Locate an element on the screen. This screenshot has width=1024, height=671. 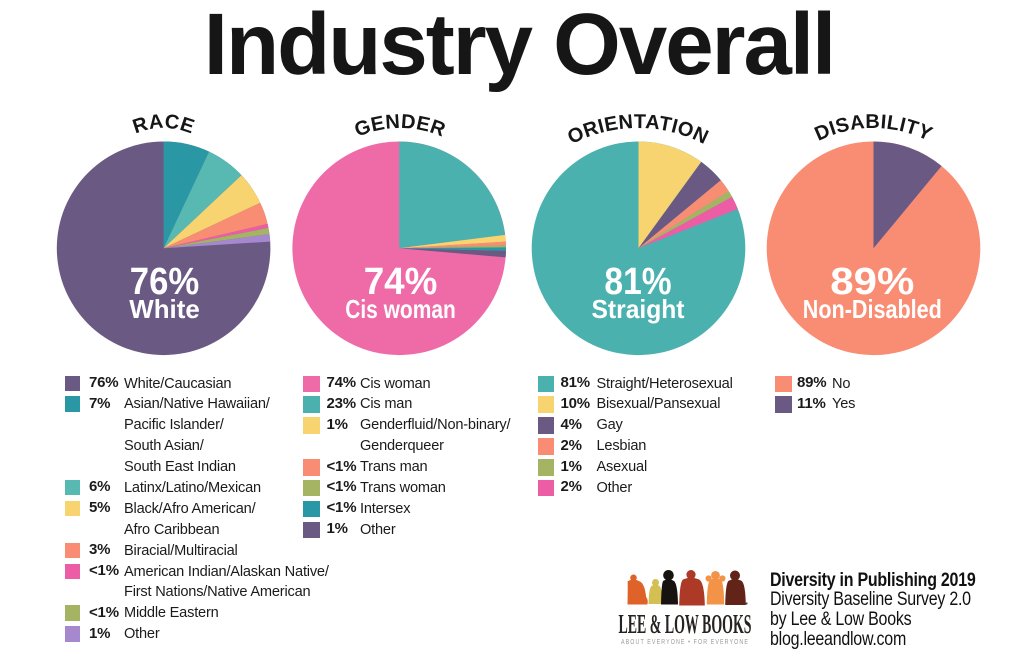
svg-text: Straight is located at coordinates (638, 309).